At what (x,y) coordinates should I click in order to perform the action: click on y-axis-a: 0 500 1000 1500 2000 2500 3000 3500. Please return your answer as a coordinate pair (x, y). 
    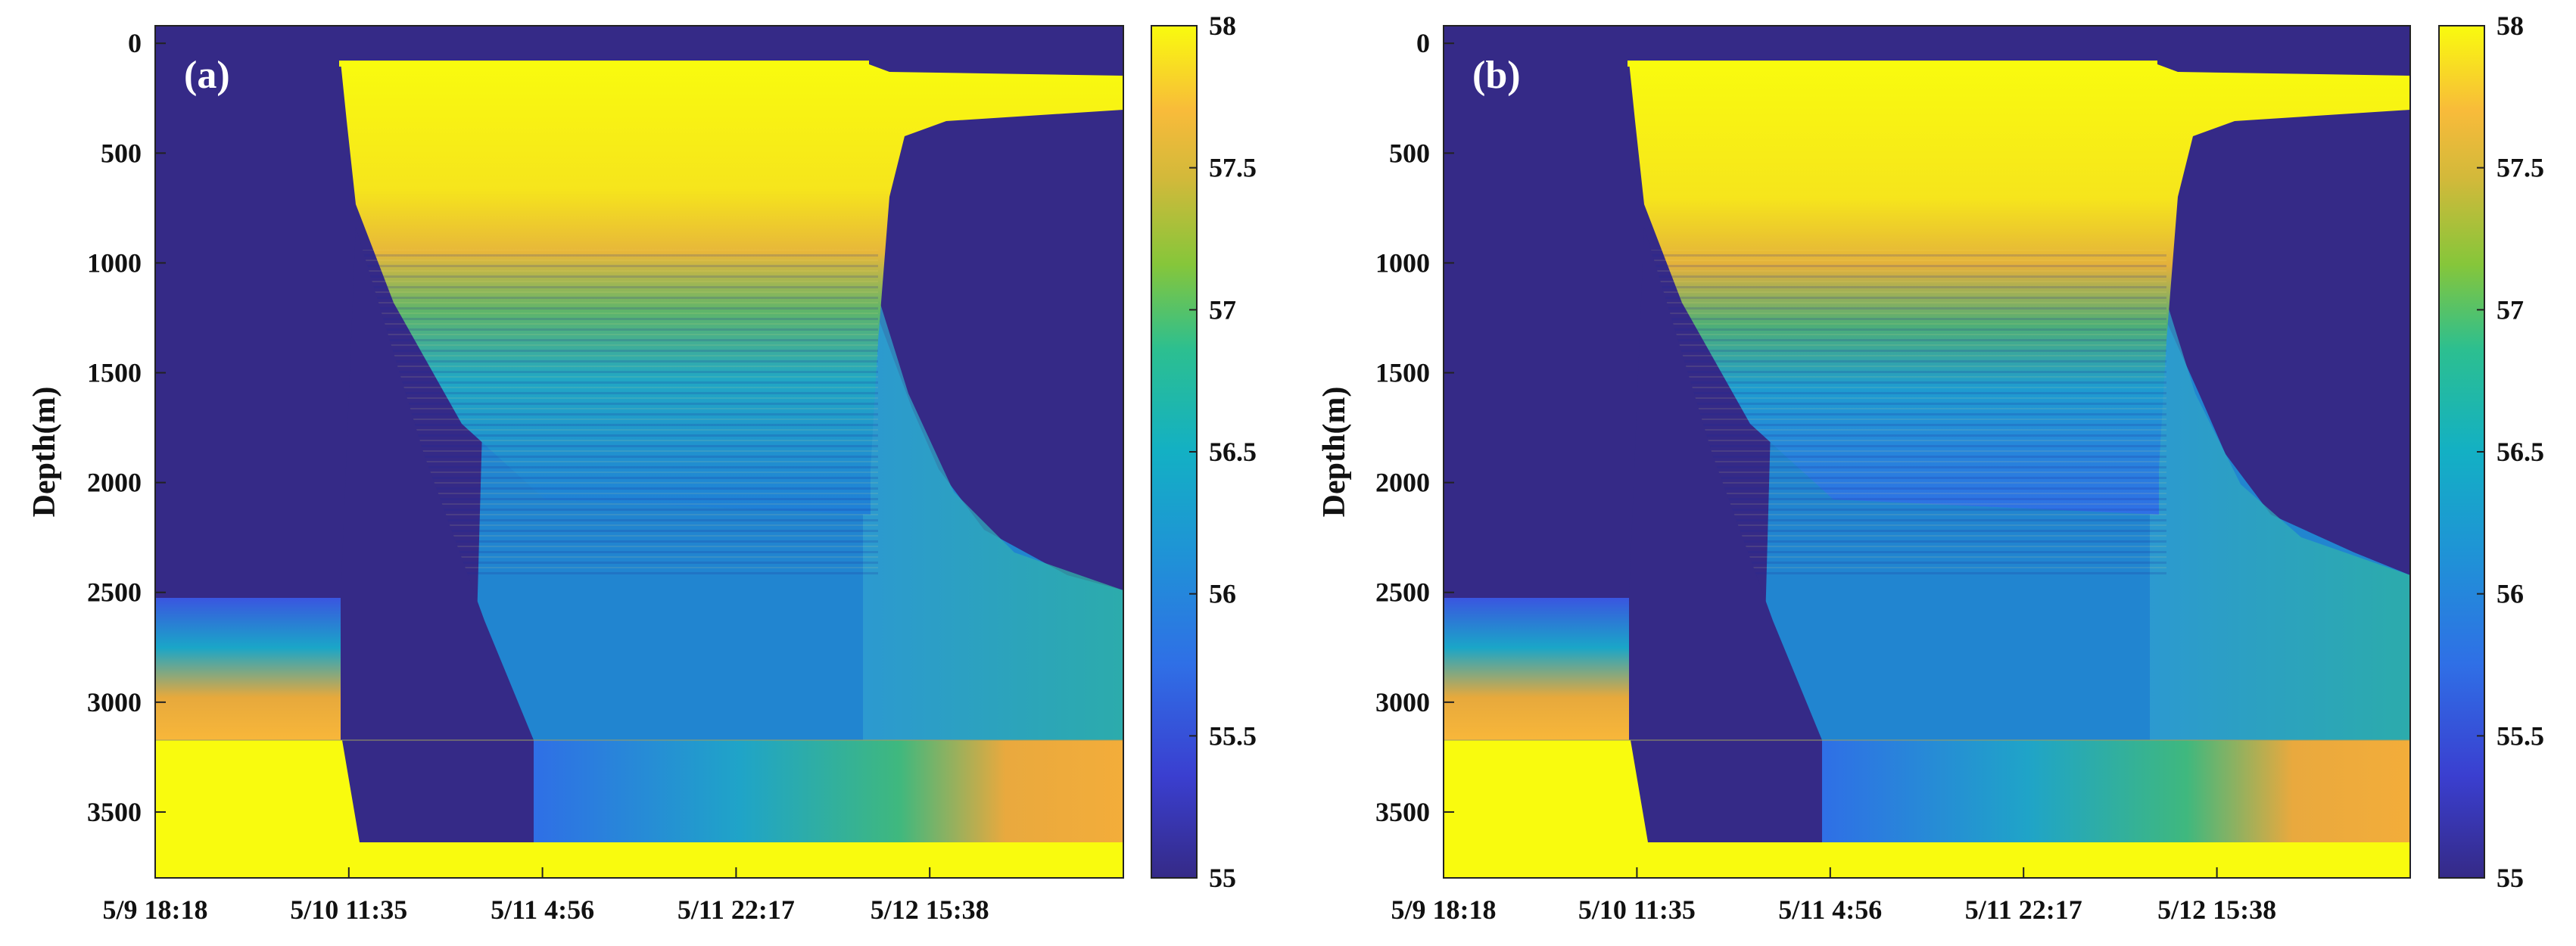
    Looking at the image, I should click on (127, 427).